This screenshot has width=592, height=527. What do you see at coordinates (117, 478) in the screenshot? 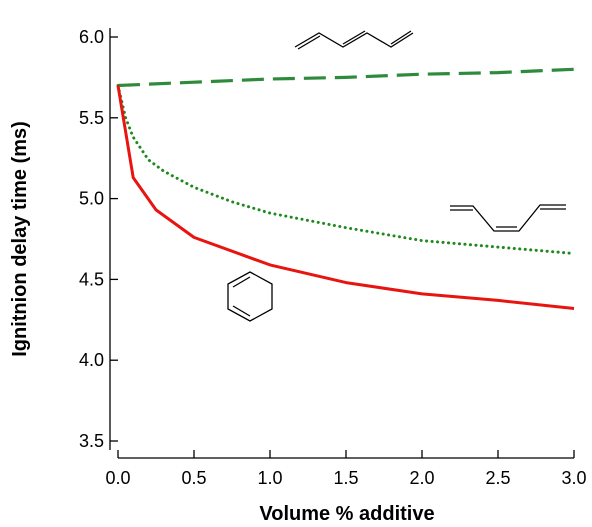
I see `x-tick-label: 0.0` at bounding box center [117, 478].